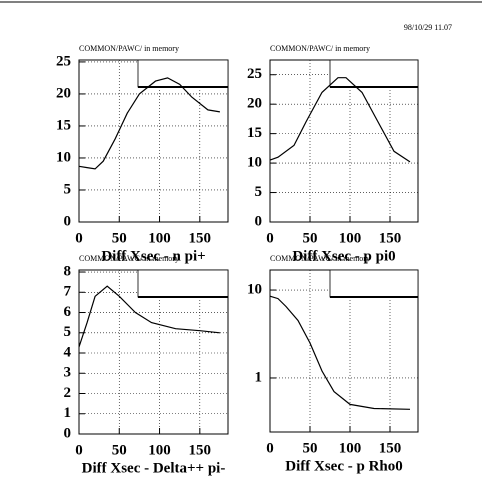 The height and width of the screenshot is (496, 482). I want to click on y-tick-label: 6, so click(68, 312).